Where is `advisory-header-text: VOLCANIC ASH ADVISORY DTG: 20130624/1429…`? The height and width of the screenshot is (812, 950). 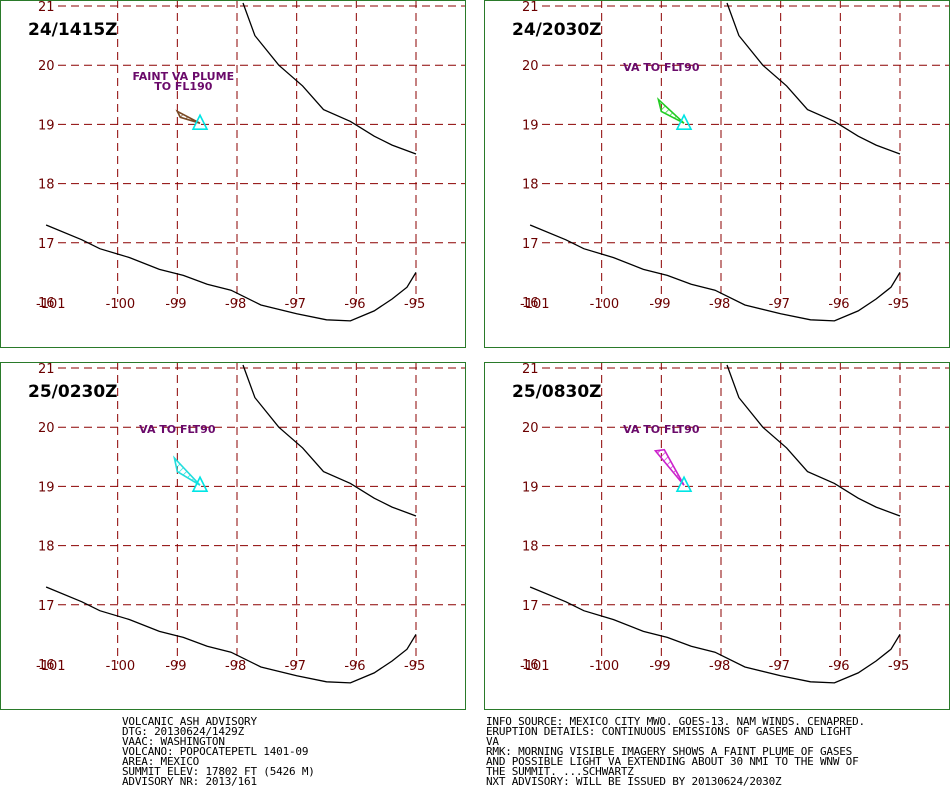
advisory-header-text: VOLCANIC ASH ADVISORY DTG: 20130624/1429… is located at coordinates (218, 751).